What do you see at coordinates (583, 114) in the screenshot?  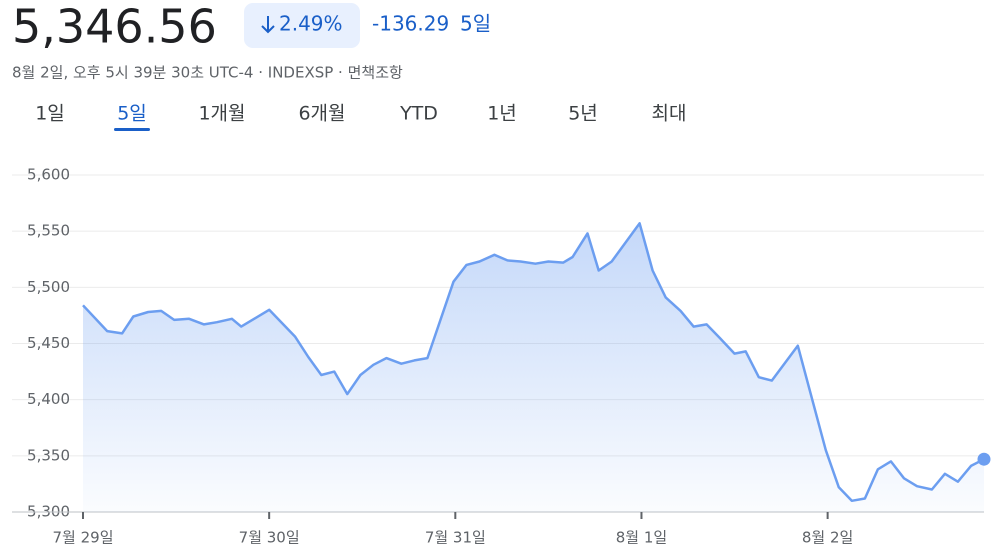 I see `range-tab: 5년` at bounding box center [583, 114].